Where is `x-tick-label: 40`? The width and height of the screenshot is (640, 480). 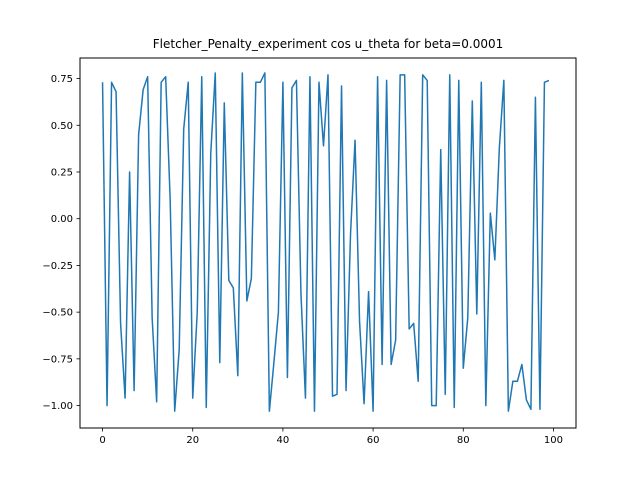
x-tick-label: 40 is located at coordinates (283, 440).